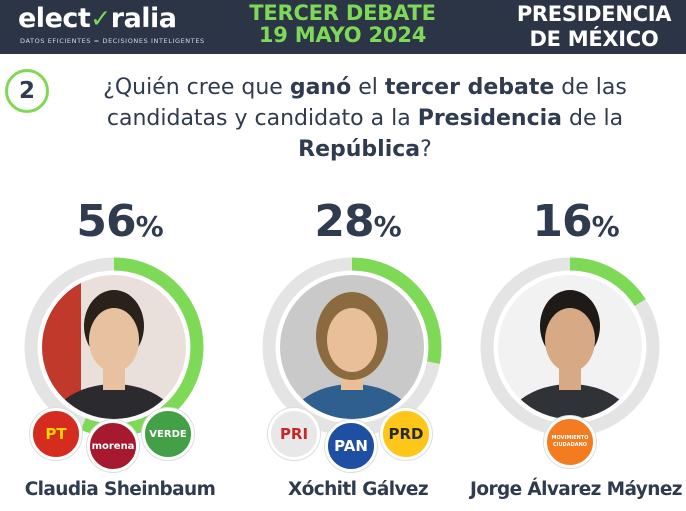  I want to click on party-logo: PAN, so click(351, 446).